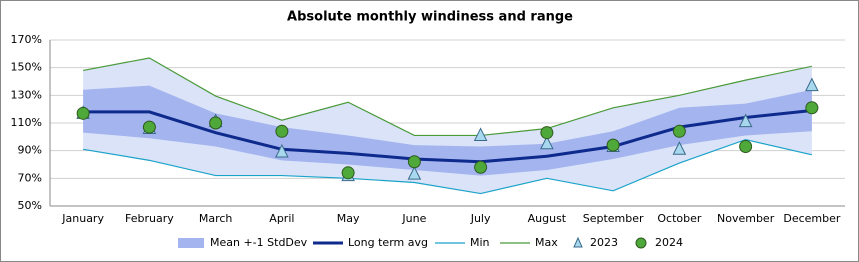  Describe the element at coordinates (413, 218) in the screenshot. I see `x-tick-label: June` at that location.